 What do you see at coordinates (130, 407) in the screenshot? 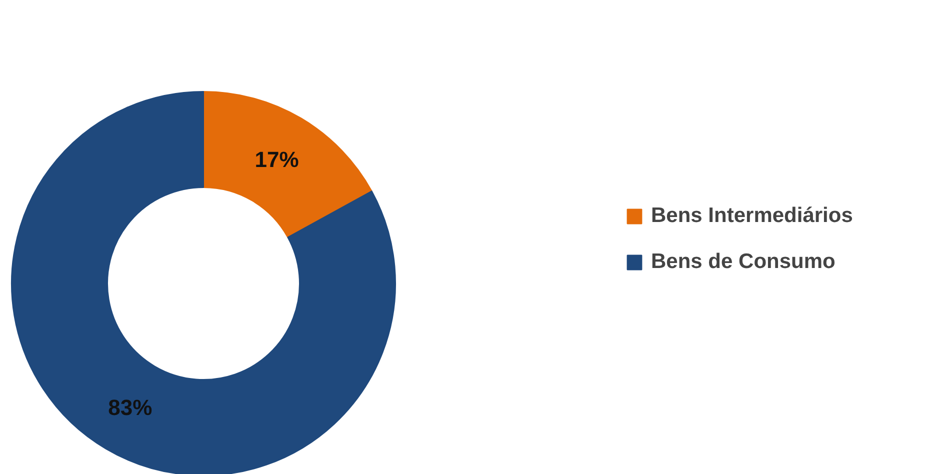
I see `data-label: 83%` at bounding box center [130, 407].